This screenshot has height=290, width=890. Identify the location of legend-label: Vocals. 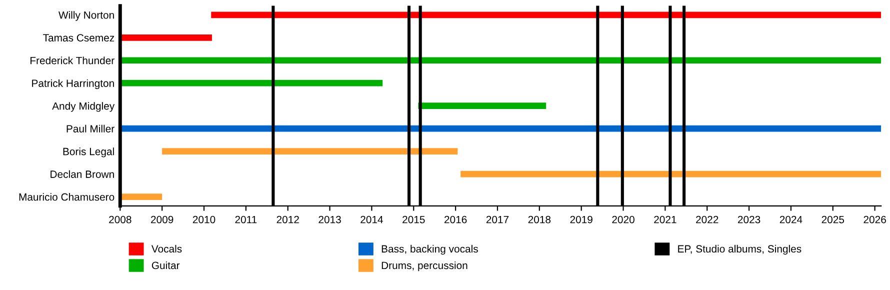
(166, 248).